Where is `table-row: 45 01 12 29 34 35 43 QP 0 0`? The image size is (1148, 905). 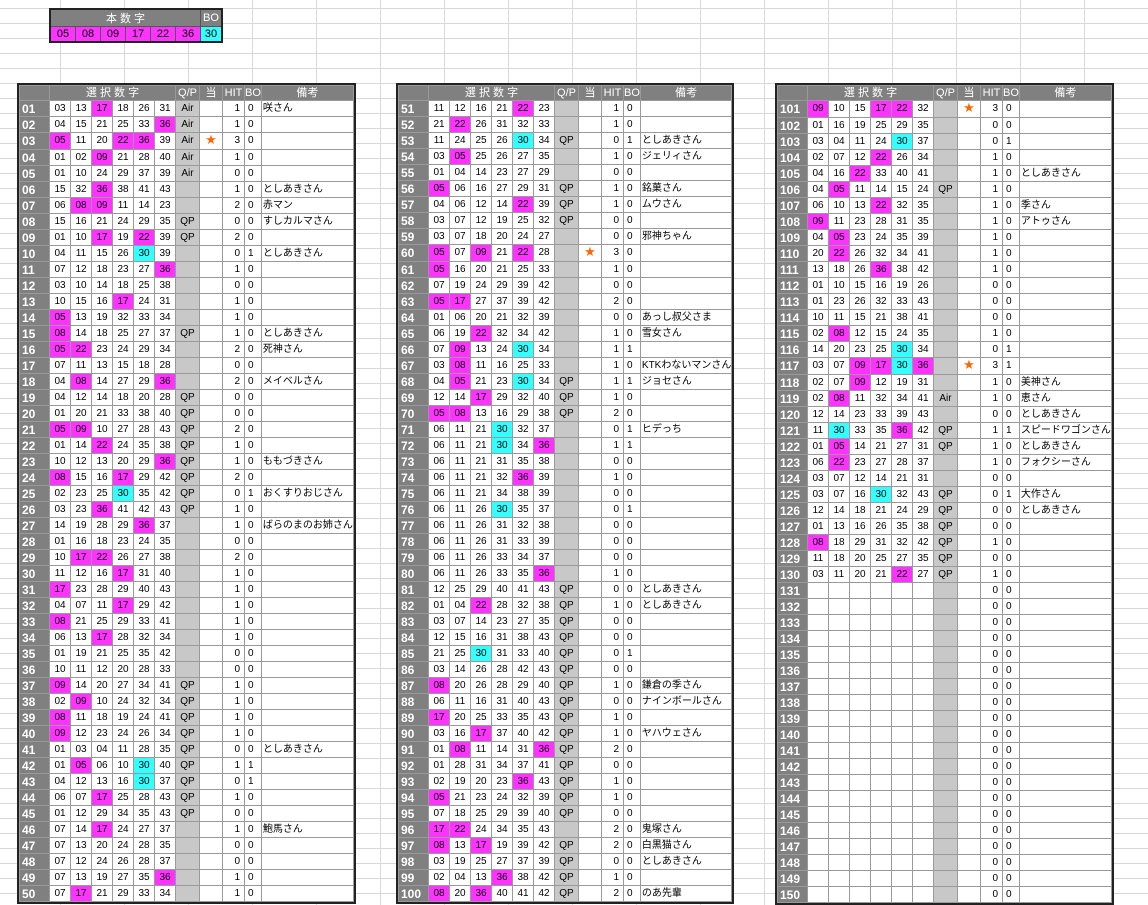 table-row: 45 01 12 29 34 35 43 QP 0 0 is located at coordinates (186, 813).